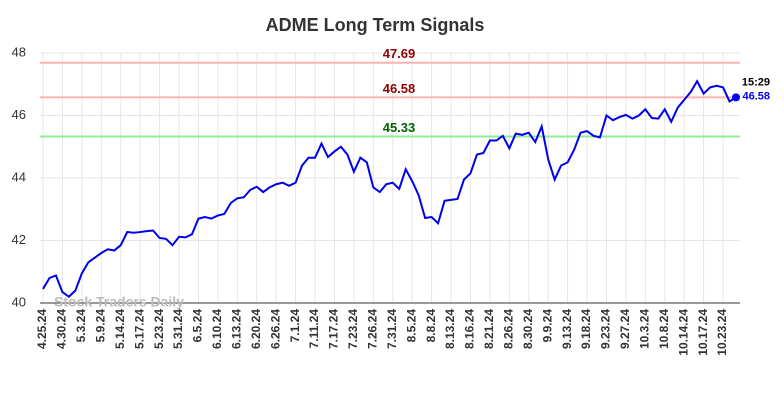 The width and height of the screenshot is (784, 403). What do you see at coordinates (399, 127) in the screenshot?
I see `reference-label: 45.33` at bounding box center [399, 127].